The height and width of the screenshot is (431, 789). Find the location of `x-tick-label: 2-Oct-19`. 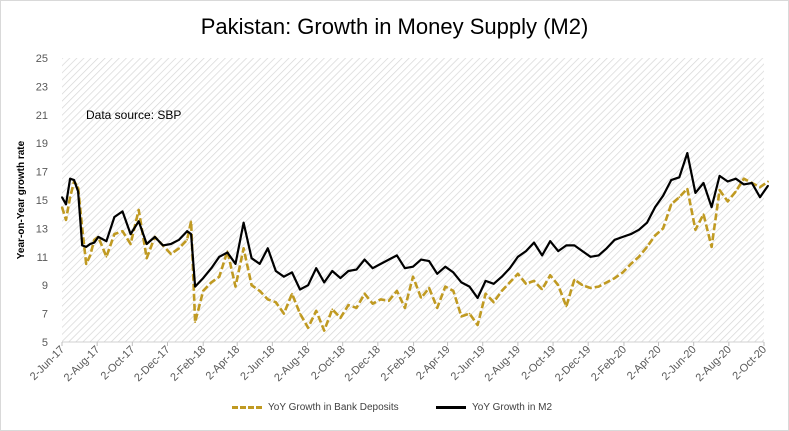

x-tick-label: 2-Oct-19 is located at coordinates (538, 363).